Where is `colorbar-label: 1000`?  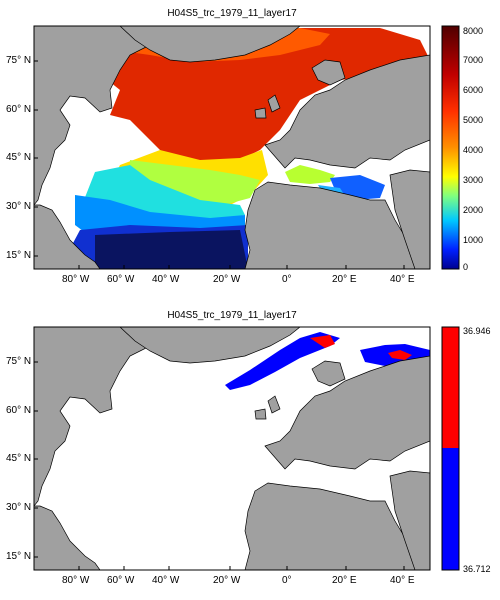 colorbar-label: 1000 is located at coordinates (473, 240).